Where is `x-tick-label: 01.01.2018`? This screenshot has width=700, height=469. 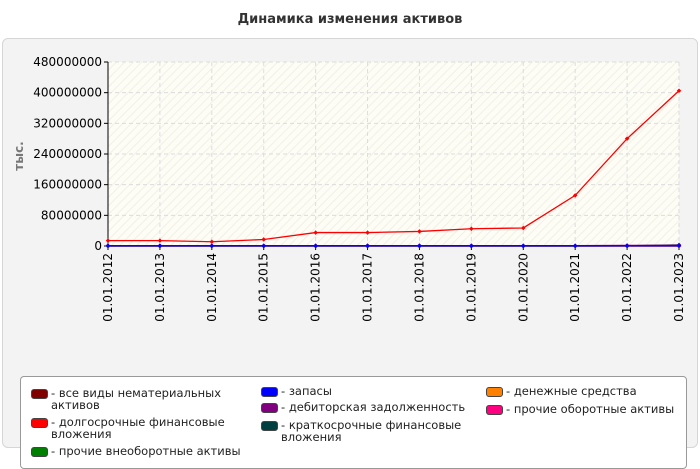
x-tick-label: 01.01.2018 is located at coordinates (419, 287).